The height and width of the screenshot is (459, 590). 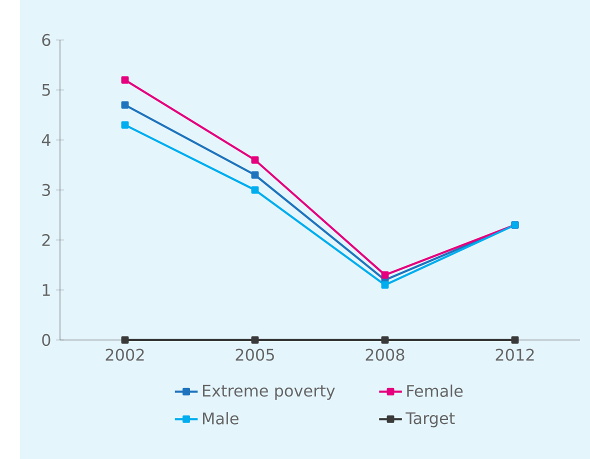 What do you see at coordinates (220, 418) in the screenshot?
I see `legend-label: Male` at bounding box center [220, 418].